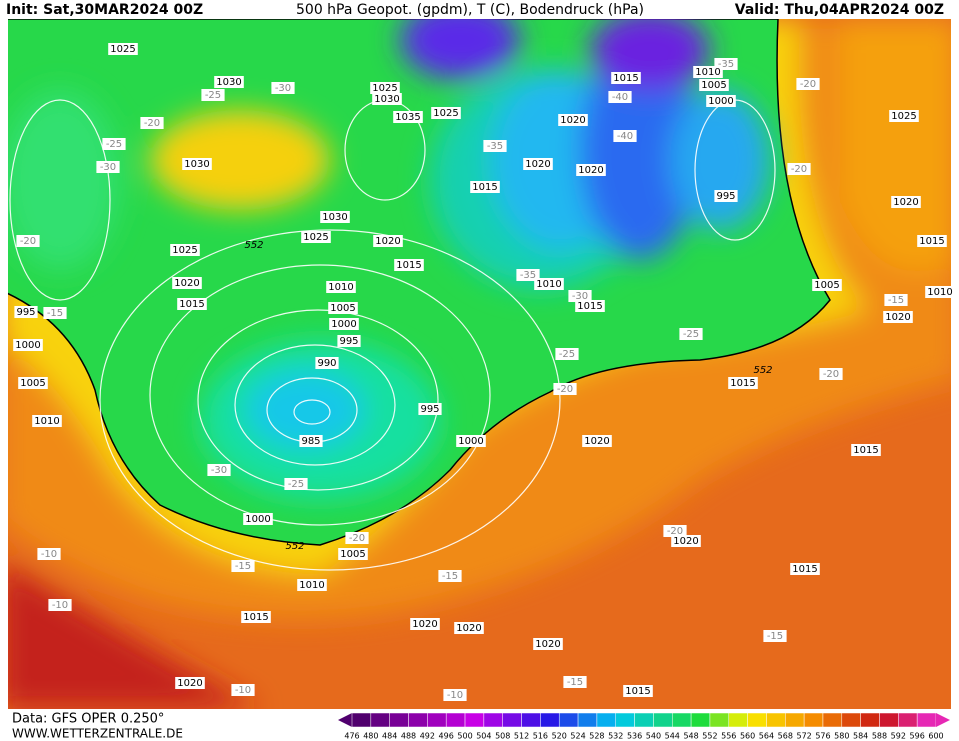 The width and height of the screenshot is (959, 741). I want to click on colorbar-label: 520, so click(559, 736).